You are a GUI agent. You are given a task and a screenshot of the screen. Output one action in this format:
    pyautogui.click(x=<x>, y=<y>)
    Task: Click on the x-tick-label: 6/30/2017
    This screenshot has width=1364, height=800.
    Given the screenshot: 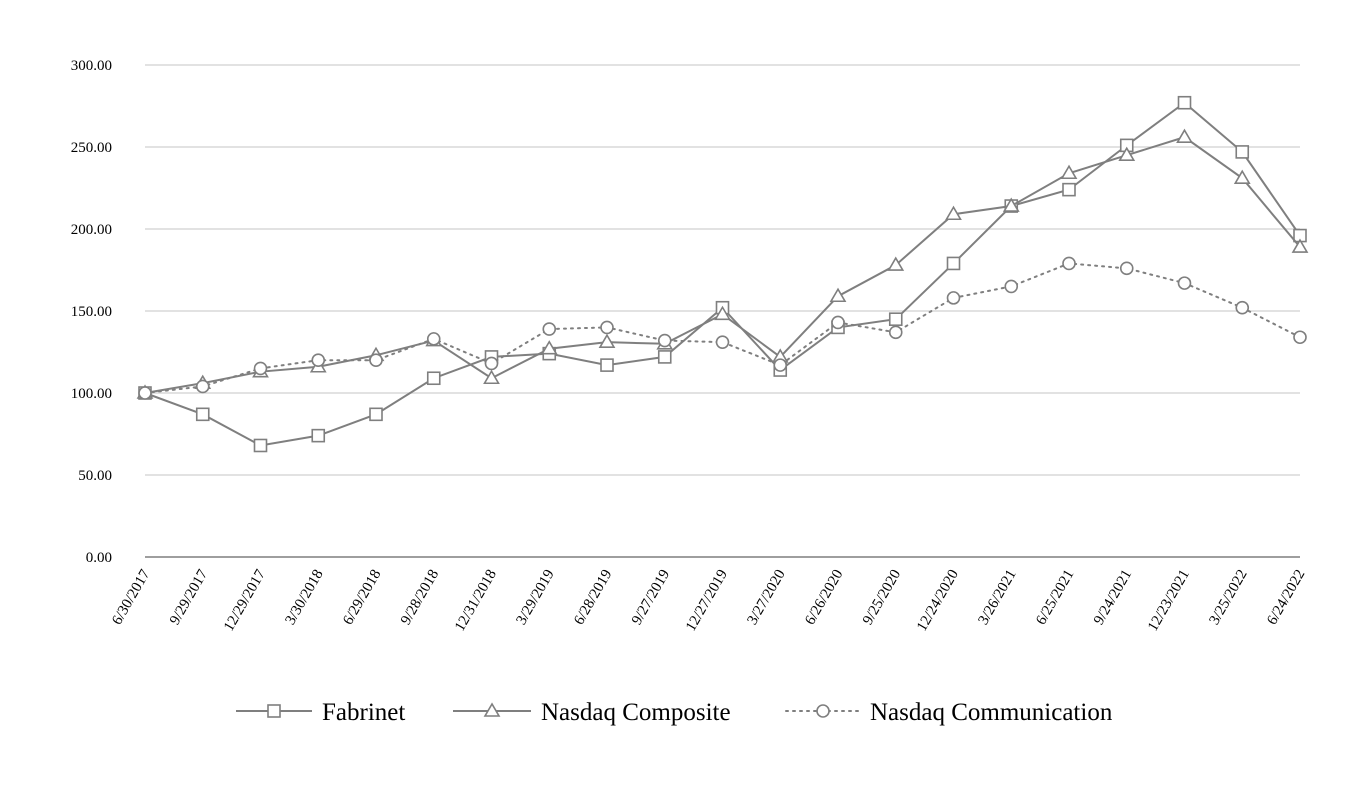 What is the action you would take?
    pyautogui.click(x=131, y=597)
    